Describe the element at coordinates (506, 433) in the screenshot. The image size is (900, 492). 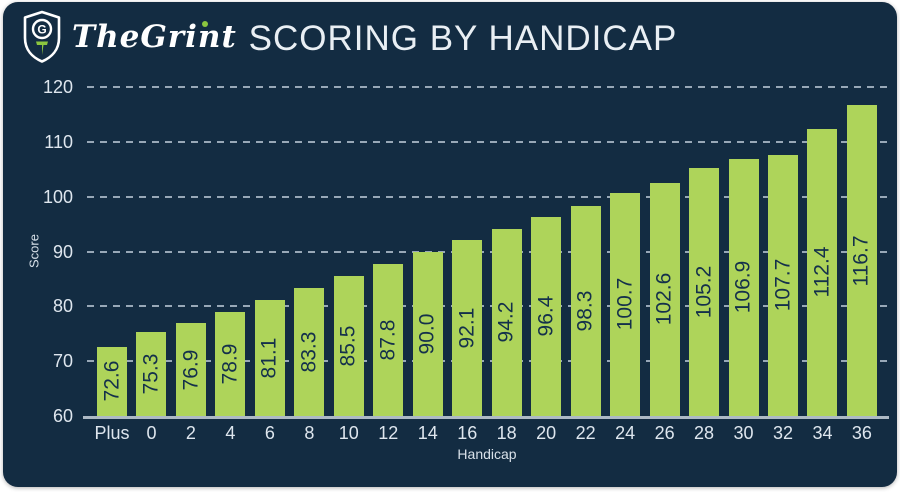
I see `x-tick-label: 18` at that location.